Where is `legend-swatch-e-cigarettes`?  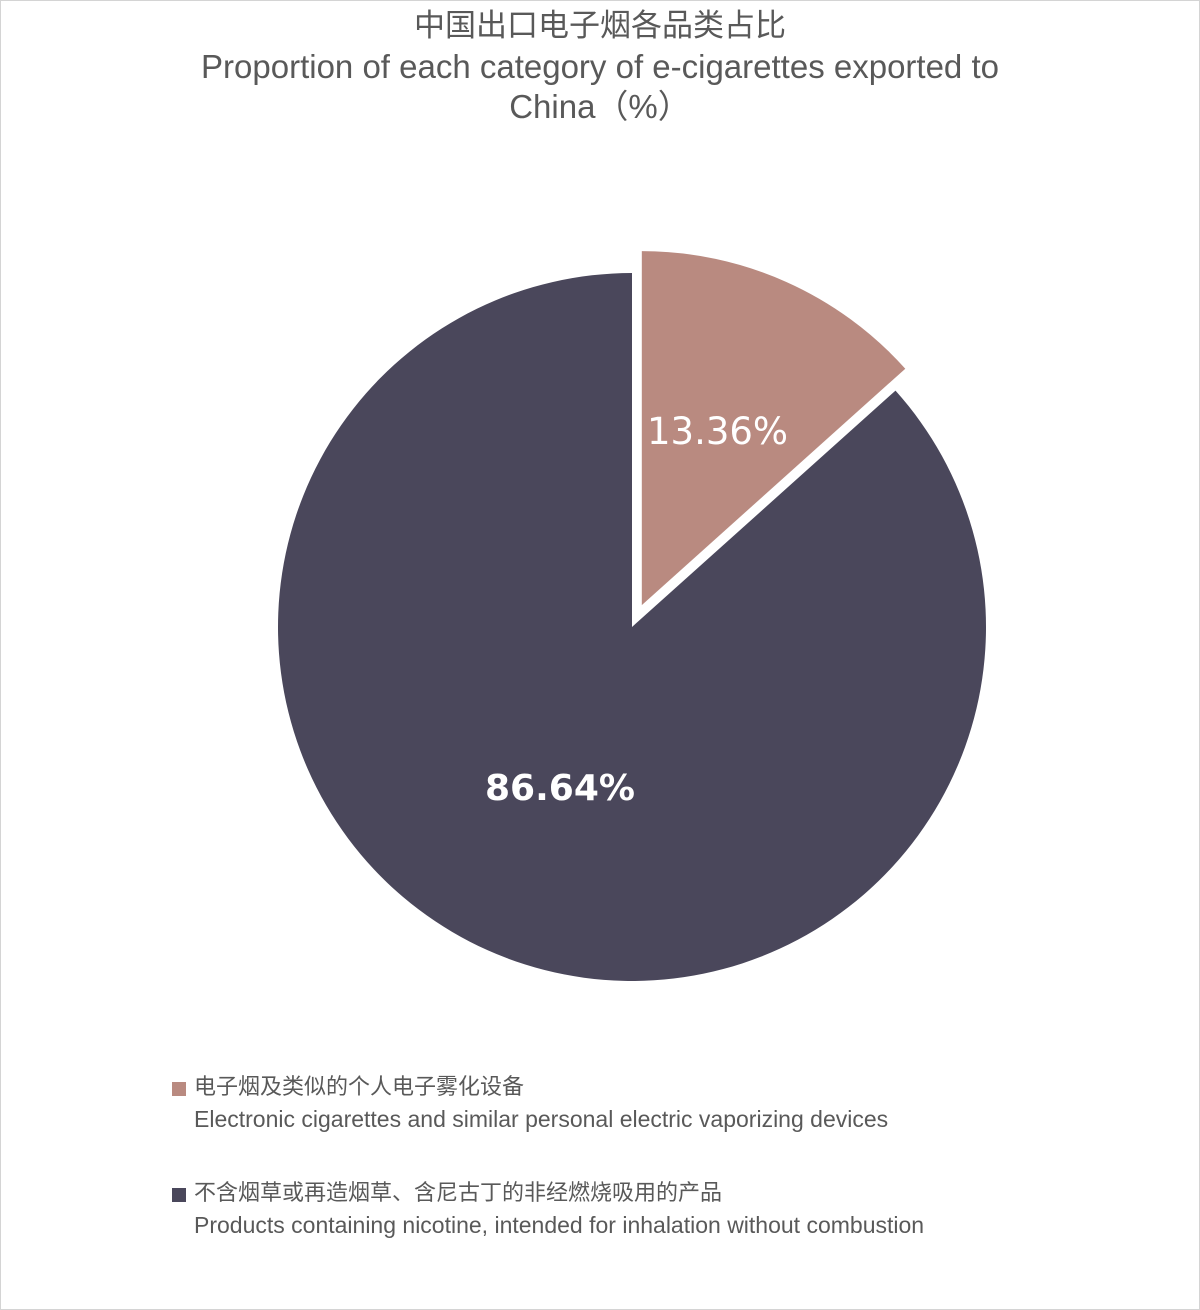 legend-swatch-e-cigarettes is located at coordinates (179, 1089).